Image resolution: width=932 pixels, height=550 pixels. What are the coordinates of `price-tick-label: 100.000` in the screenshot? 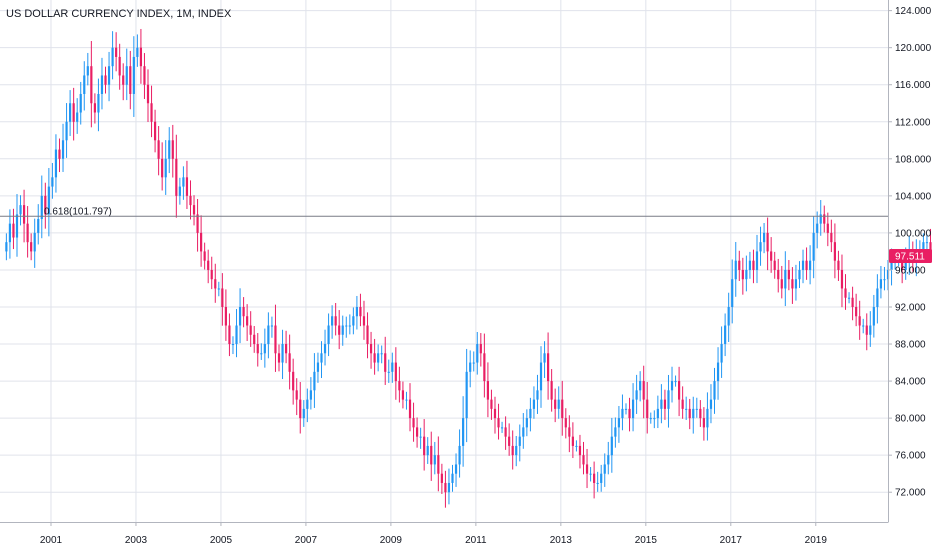 It's located at (913, 233).